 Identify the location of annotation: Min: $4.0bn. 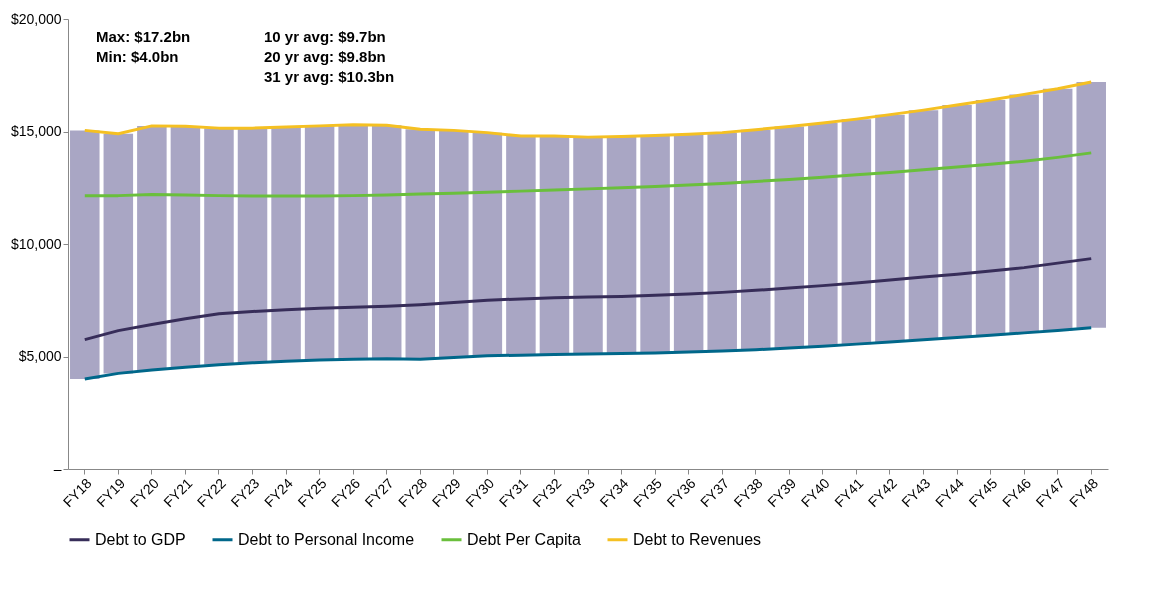
(137, 56).